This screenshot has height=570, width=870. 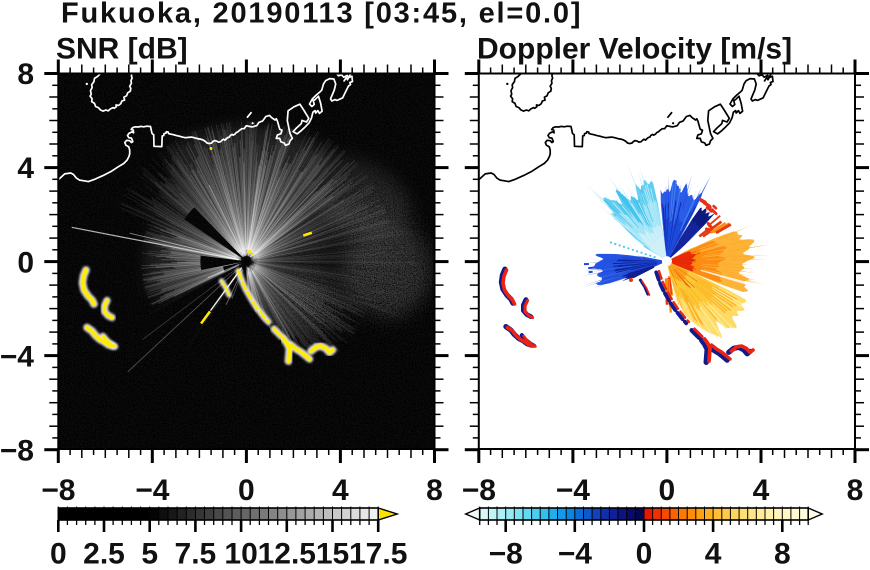 I want to click on svg-text: 7.5, so click(x=196, y=554).